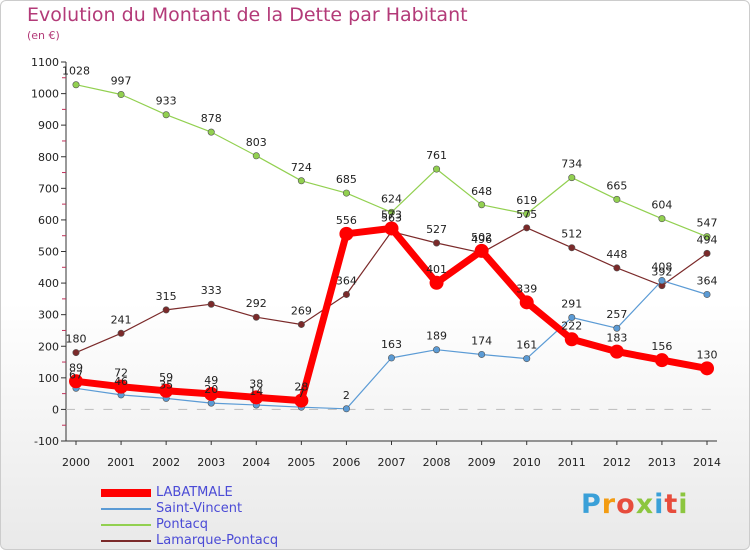 The height and width of the screenshot is (550, 750). What do you see at coordinates (211, 380) in the screenshot?
I see `data-label: 49` at bounding box center [211, 380].